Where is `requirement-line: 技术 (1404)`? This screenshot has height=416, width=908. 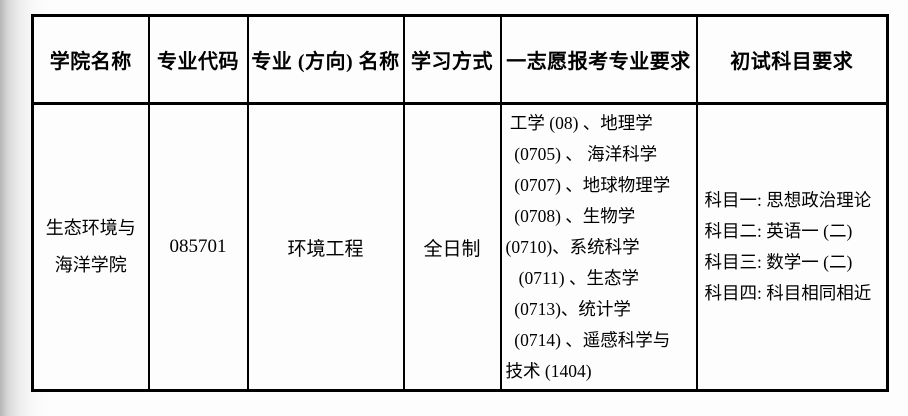
requirement-line: 技术 (1404) is located at coordinates (548, 371).